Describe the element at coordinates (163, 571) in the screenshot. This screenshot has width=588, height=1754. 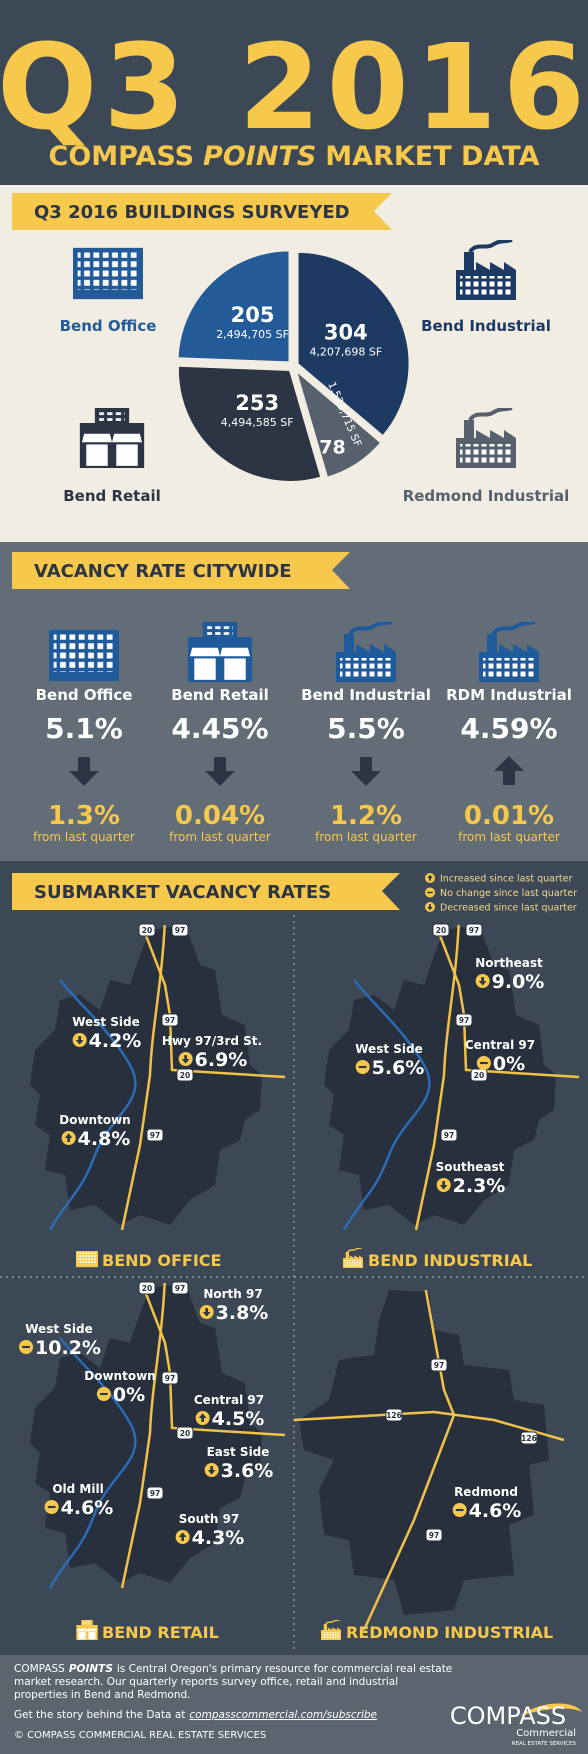
I see `section-title: VACANCY RATE CITYWIDE` at that location.